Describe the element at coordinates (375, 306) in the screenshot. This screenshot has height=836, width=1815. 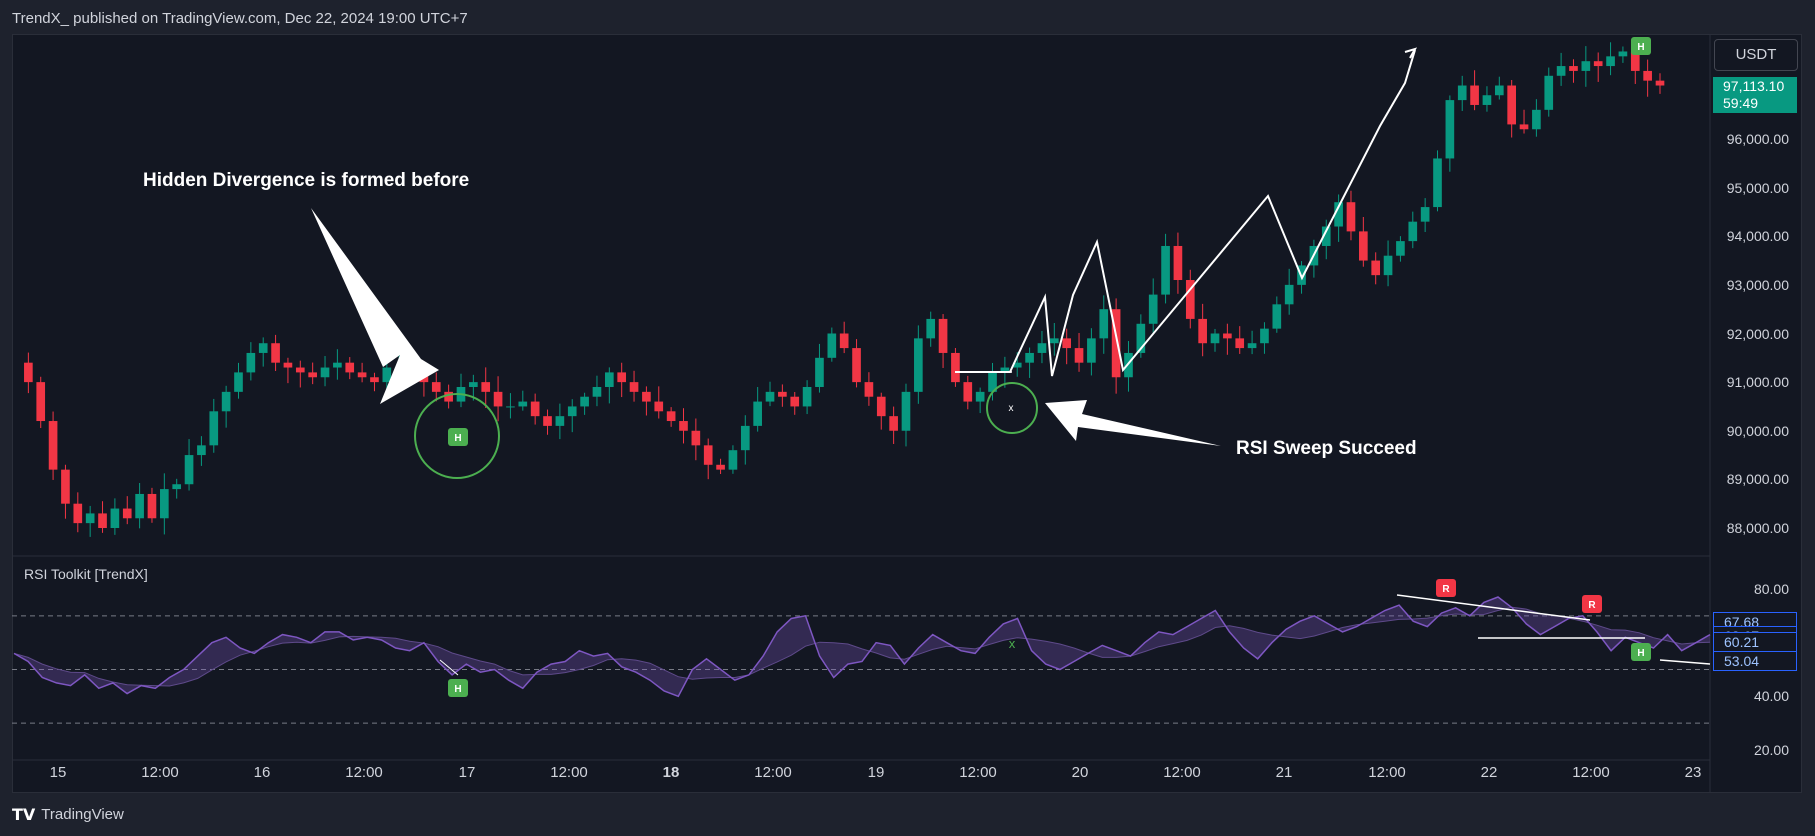
I see `divergence-arrow` at that location.